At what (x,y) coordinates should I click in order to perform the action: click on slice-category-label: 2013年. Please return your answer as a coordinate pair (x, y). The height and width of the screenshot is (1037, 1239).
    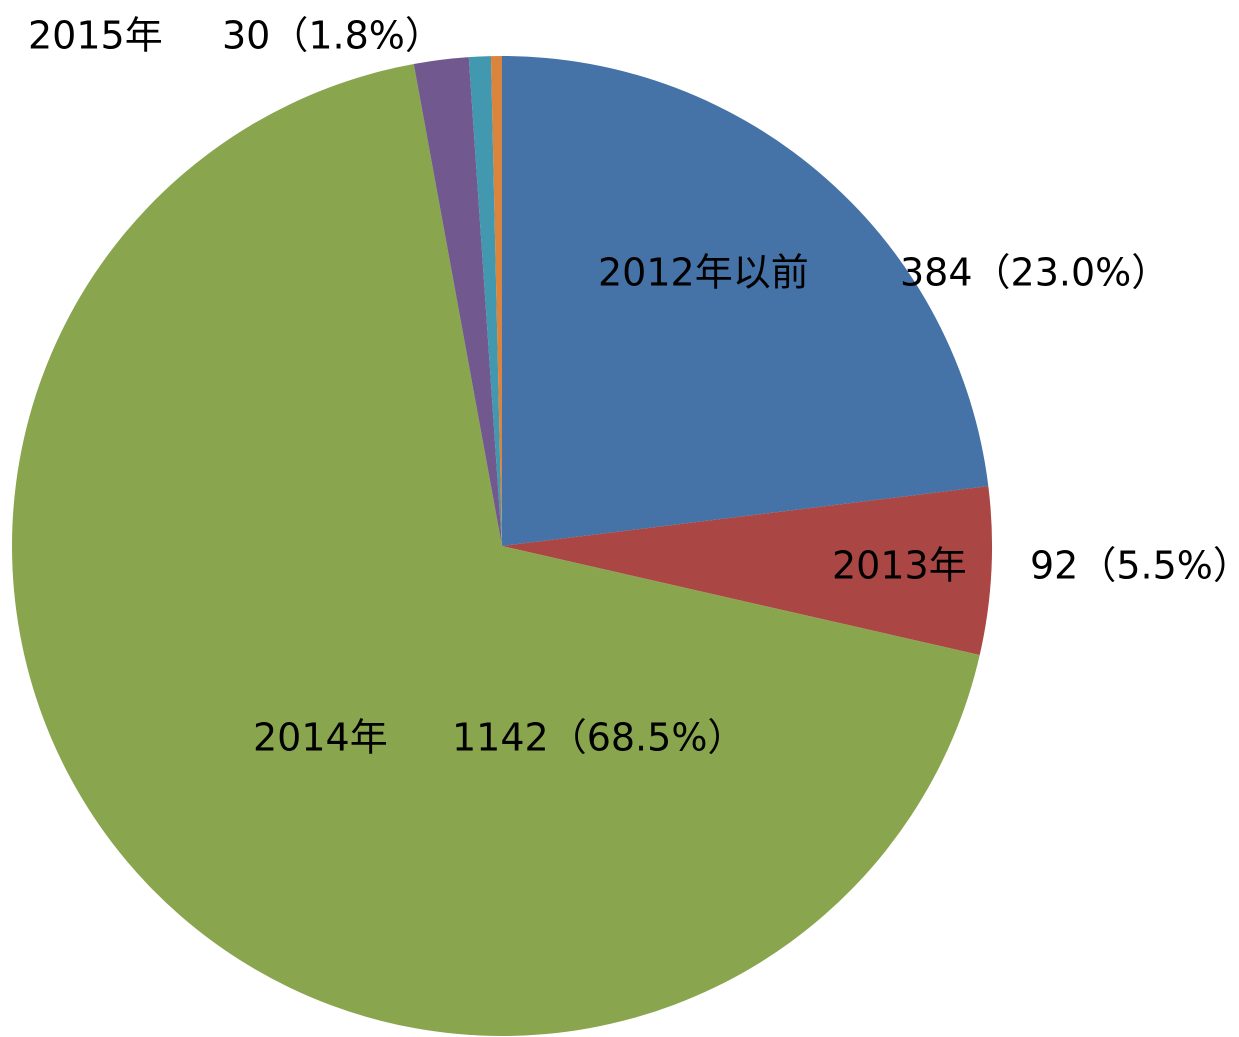
    Looking at the image, I should click on (899, 566).